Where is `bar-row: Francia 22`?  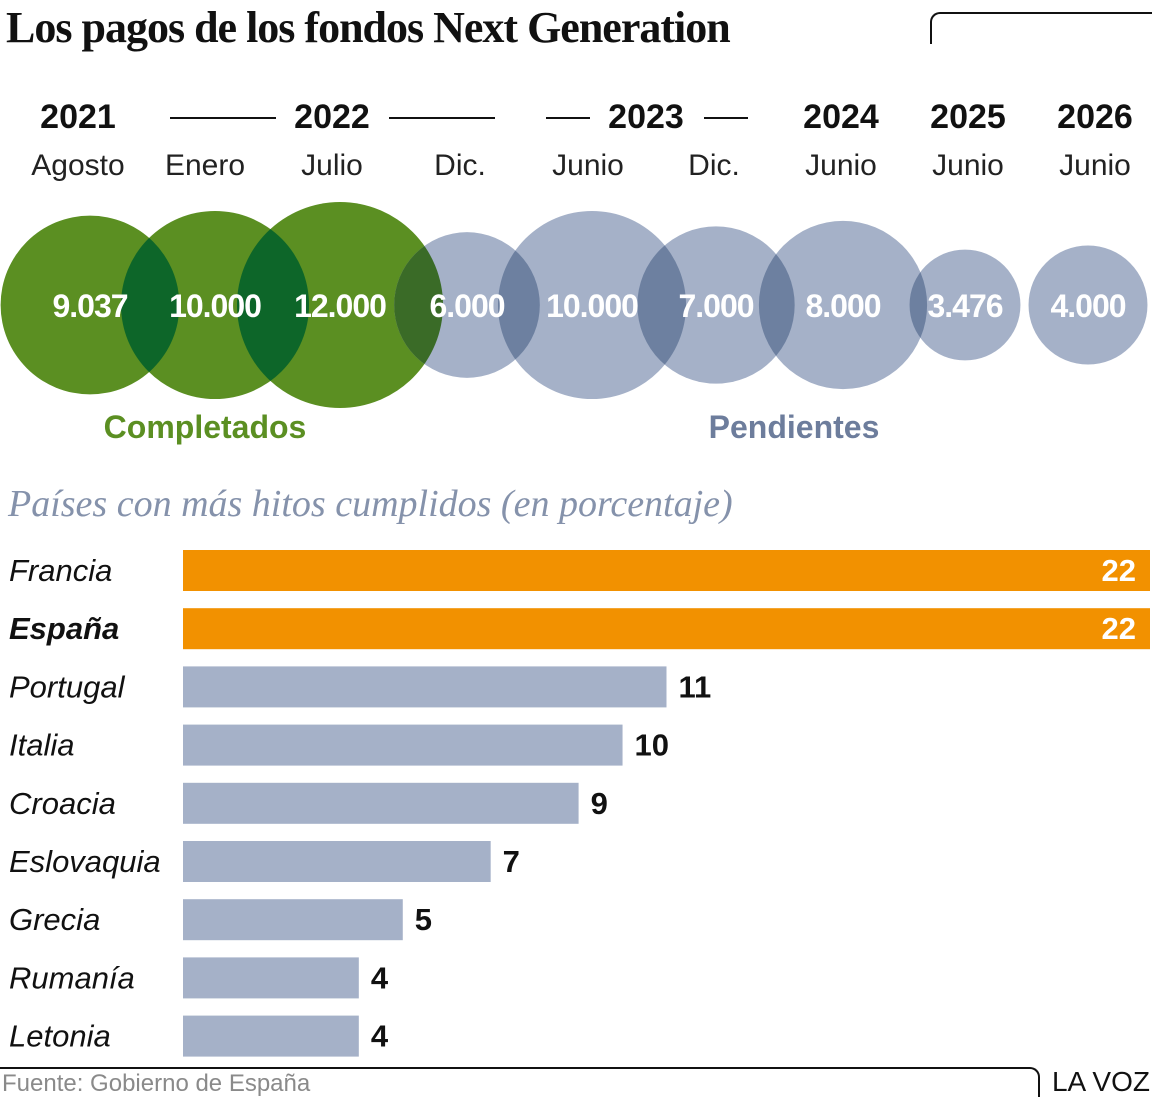 bar-row: Francia 22 is located at coordinates (579, 570).